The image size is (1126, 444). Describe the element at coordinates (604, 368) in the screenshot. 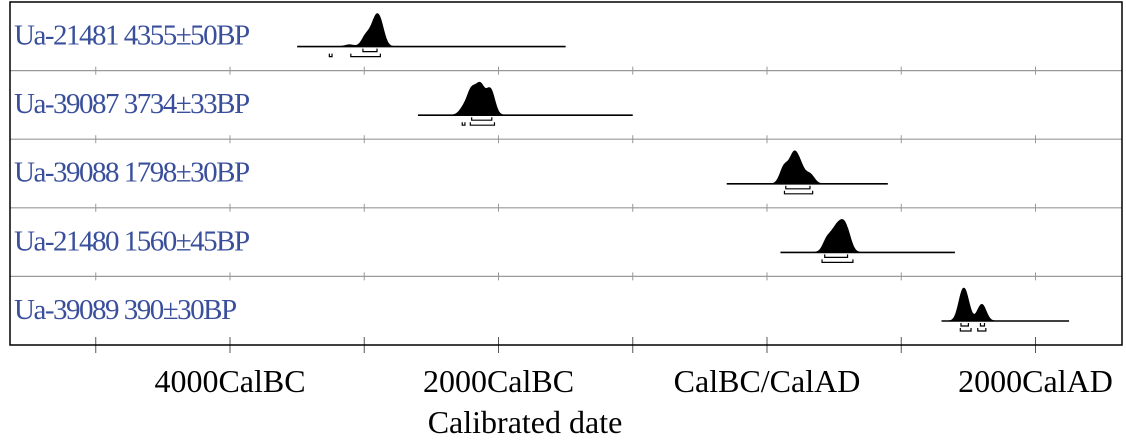

I see `x-axis: 4000CalBC 2000CalBC CalBC/CalAD 2000CalAD` at that location.